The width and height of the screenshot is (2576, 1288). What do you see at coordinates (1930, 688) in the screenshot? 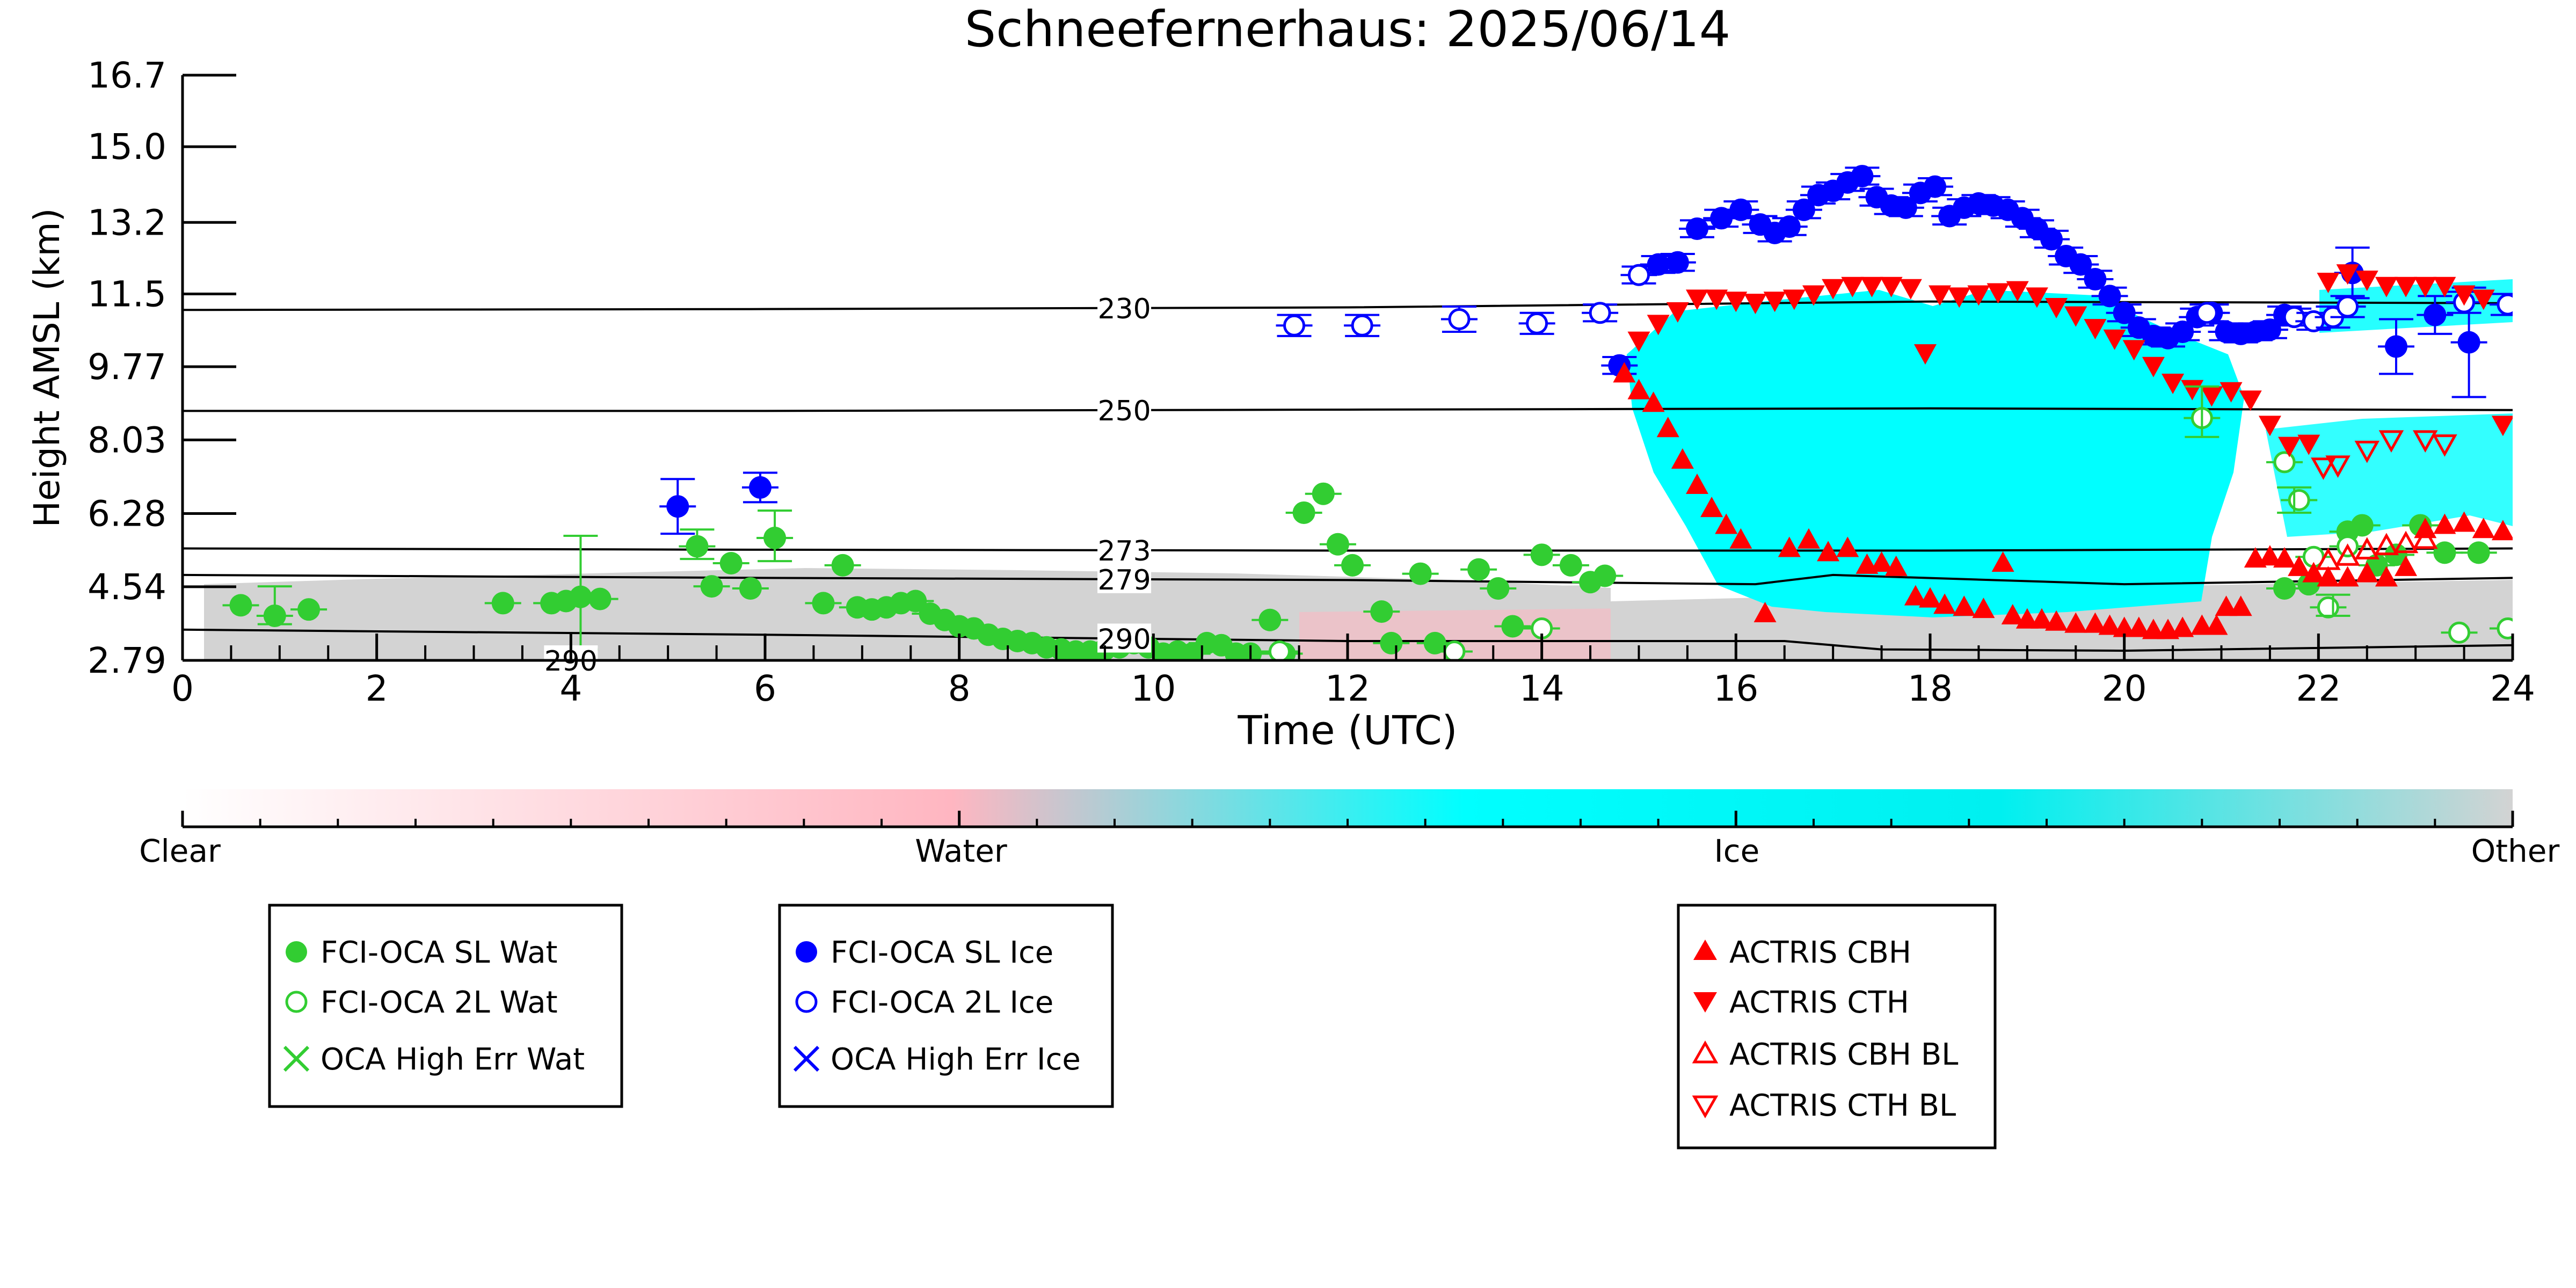
I see `x-tick-label: 18` at bounding box center [1930, 688].